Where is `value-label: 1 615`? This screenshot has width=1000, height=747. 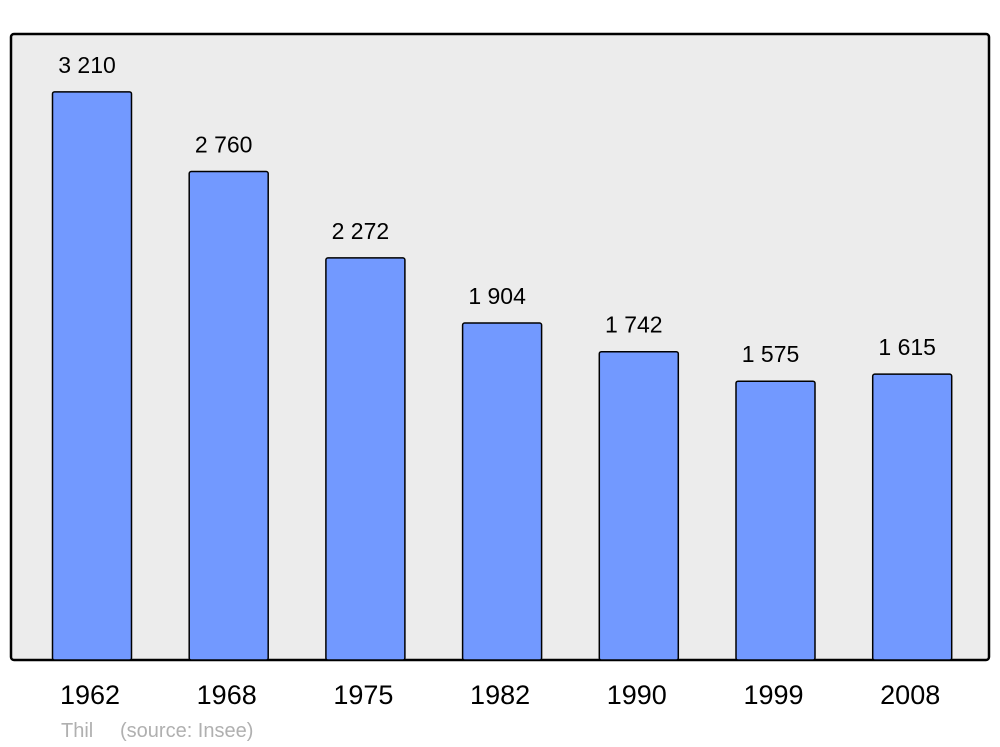
value-label: 1 615 is located at coordinates (907, 347).